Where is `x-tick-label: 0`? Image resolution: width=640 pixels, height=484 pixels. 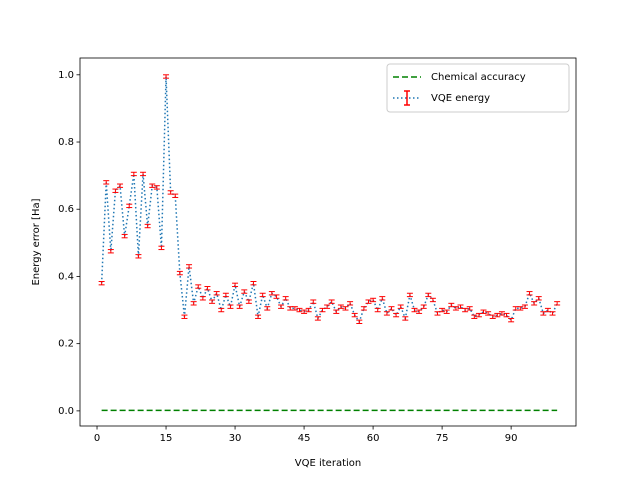
x-tick-label: 0 is located at coordinates (97, 438).